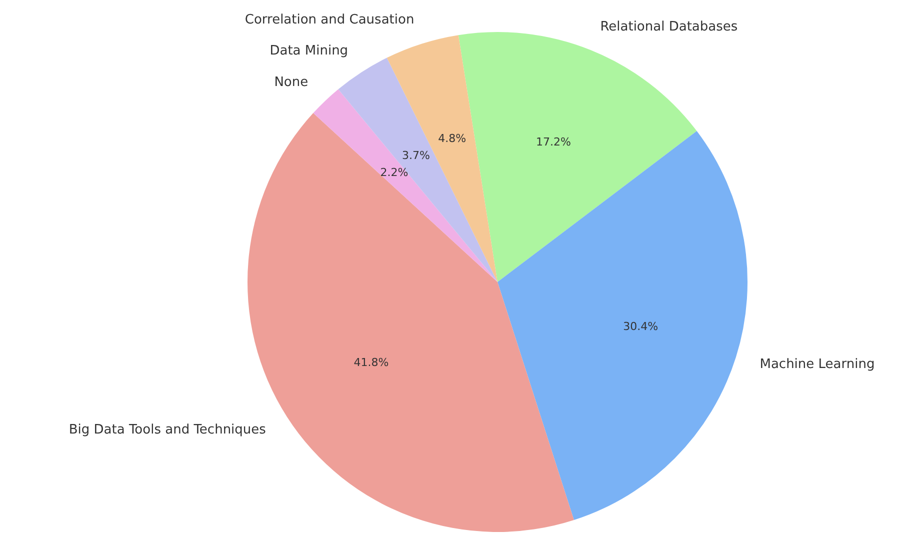 The width and height of the screenshot is (915, 536). I want to click on data-label: 3.7%, so click(416, 155).